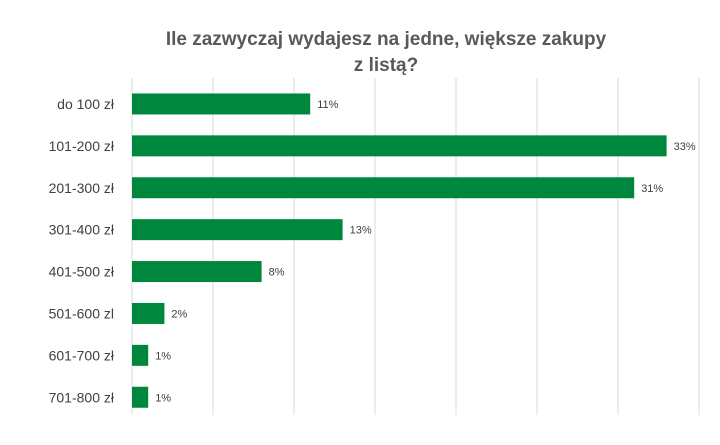 The width and height of the screenshot is (720, 445). What do you see at coordinates (652, 189) in the screenshot?
I see `data-label: 31%` at bounding box center [652, 189].